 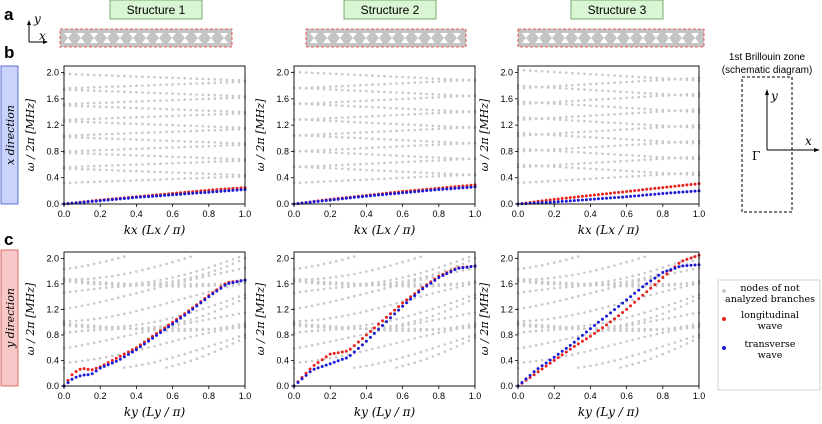 I want to click on panel-label-c: c, so click(x=8, y=239).